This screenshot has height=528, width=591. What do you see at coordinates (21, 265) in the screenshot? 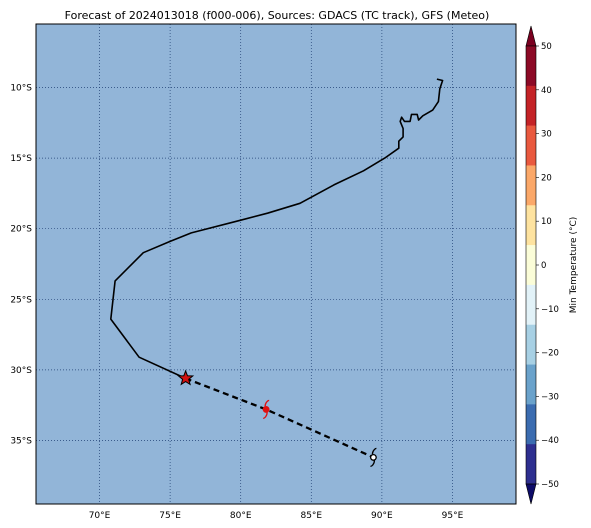
I see `latitude-ticks: 10°S 15°S 20°S 25°S 30°S 35°S` at bounding box center [21, 265].